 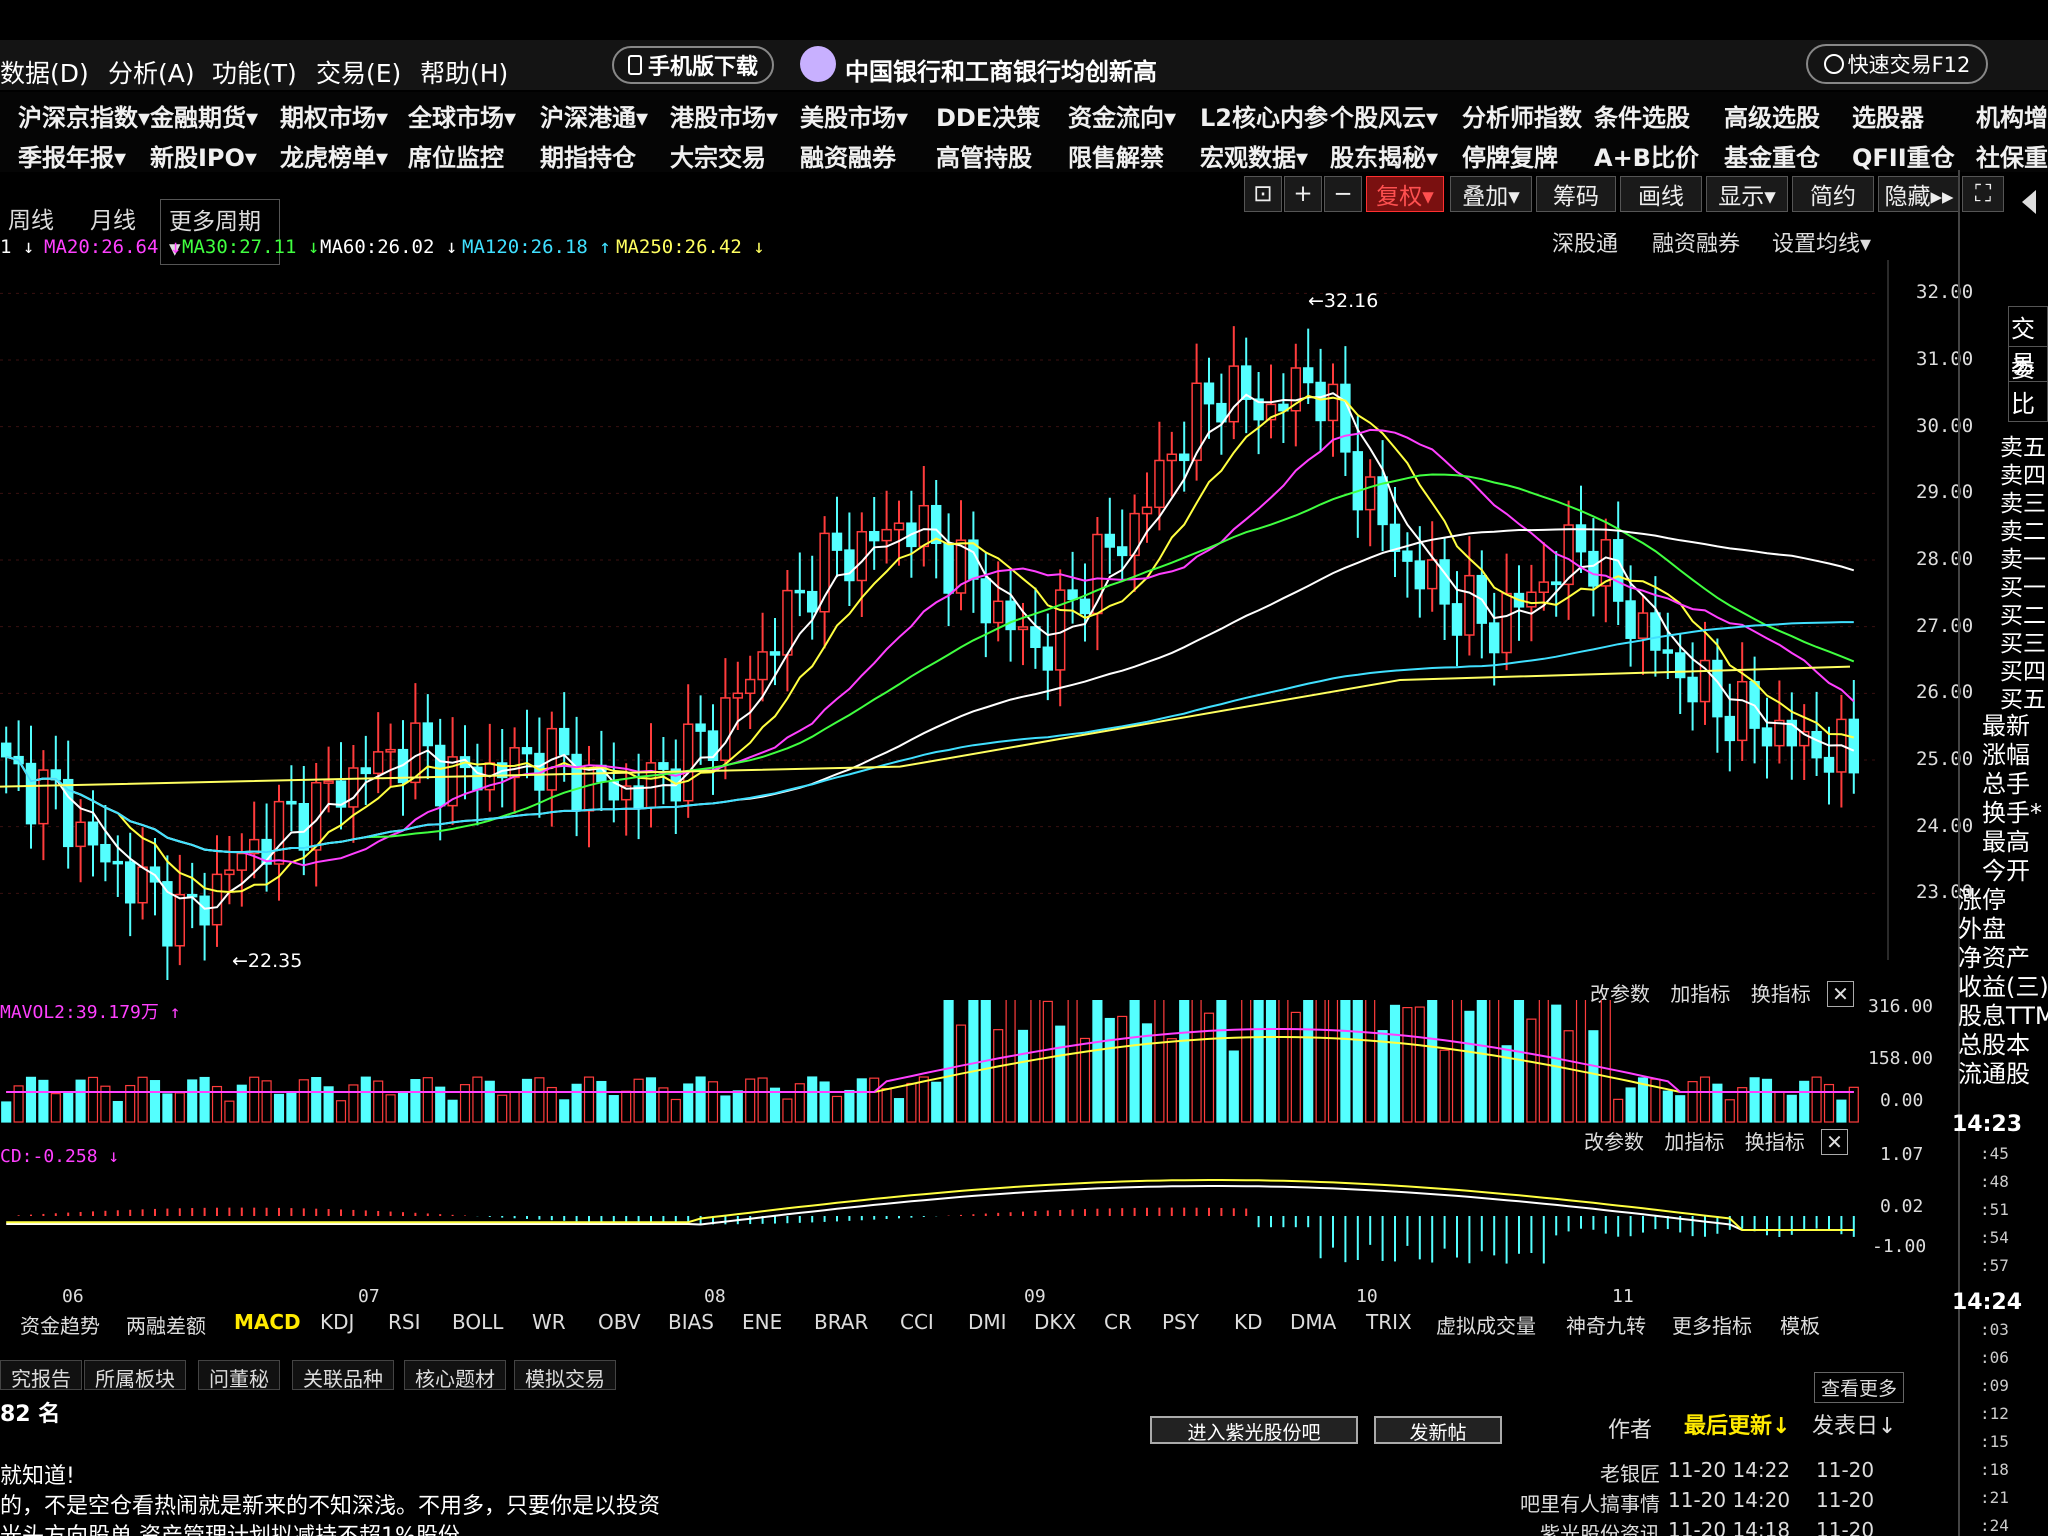 I want to click on menu-analysis: 分析(A), so click(x=151, y=73).